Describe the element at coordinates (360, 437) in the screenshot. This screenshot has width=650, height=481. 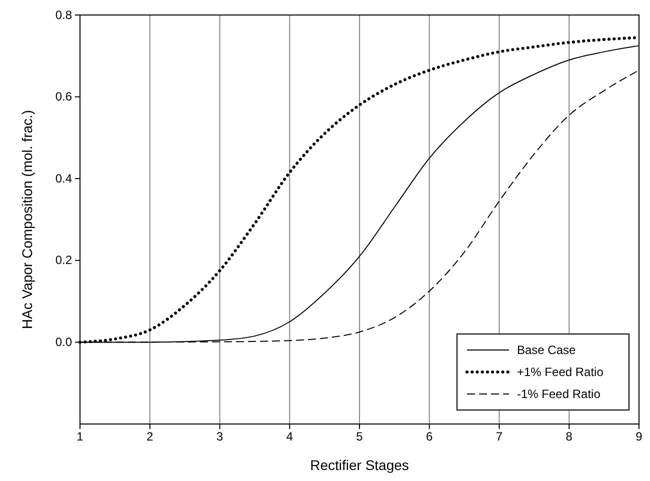
I see `x-tick-label: 5` at that location.